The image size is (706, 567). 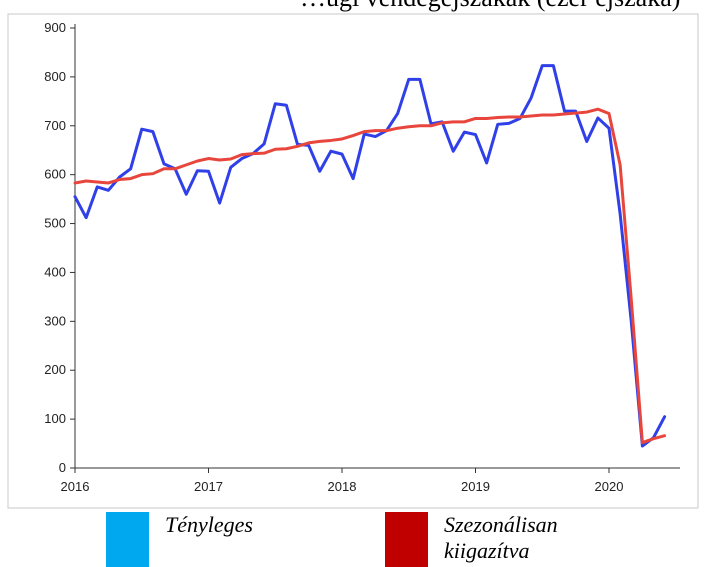 What do you see at coordinates (55, 271) in the screenshot?
I see `y-tick-label: 400` at bounding box center [55, 271].